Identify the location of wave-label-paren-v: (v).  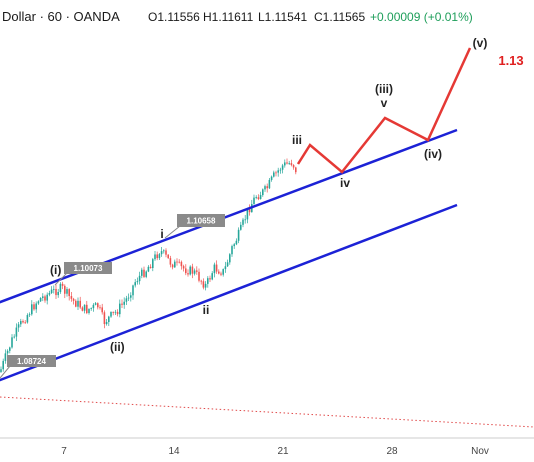
(480, 43).